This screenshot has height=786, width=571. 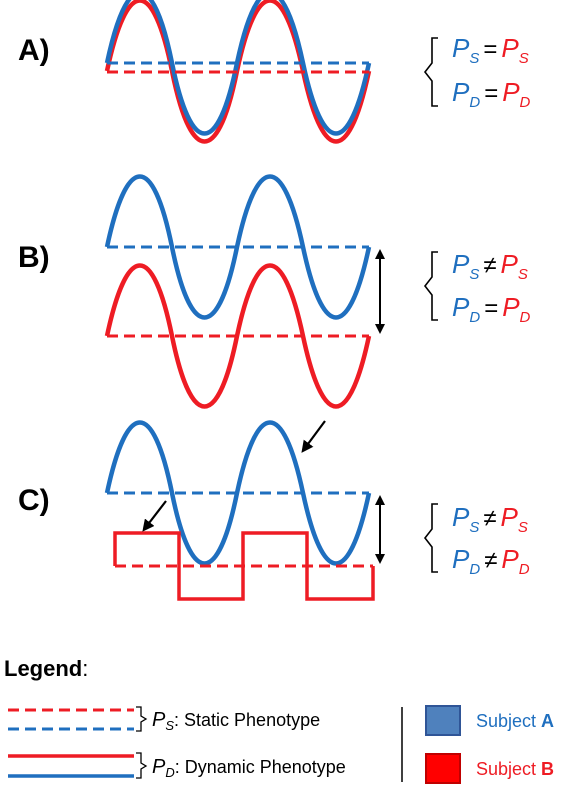 What do you see at coordinates (46, 668) in the screenshot?
I see `legend-title: Legend:` at bounding box center [46, 668].